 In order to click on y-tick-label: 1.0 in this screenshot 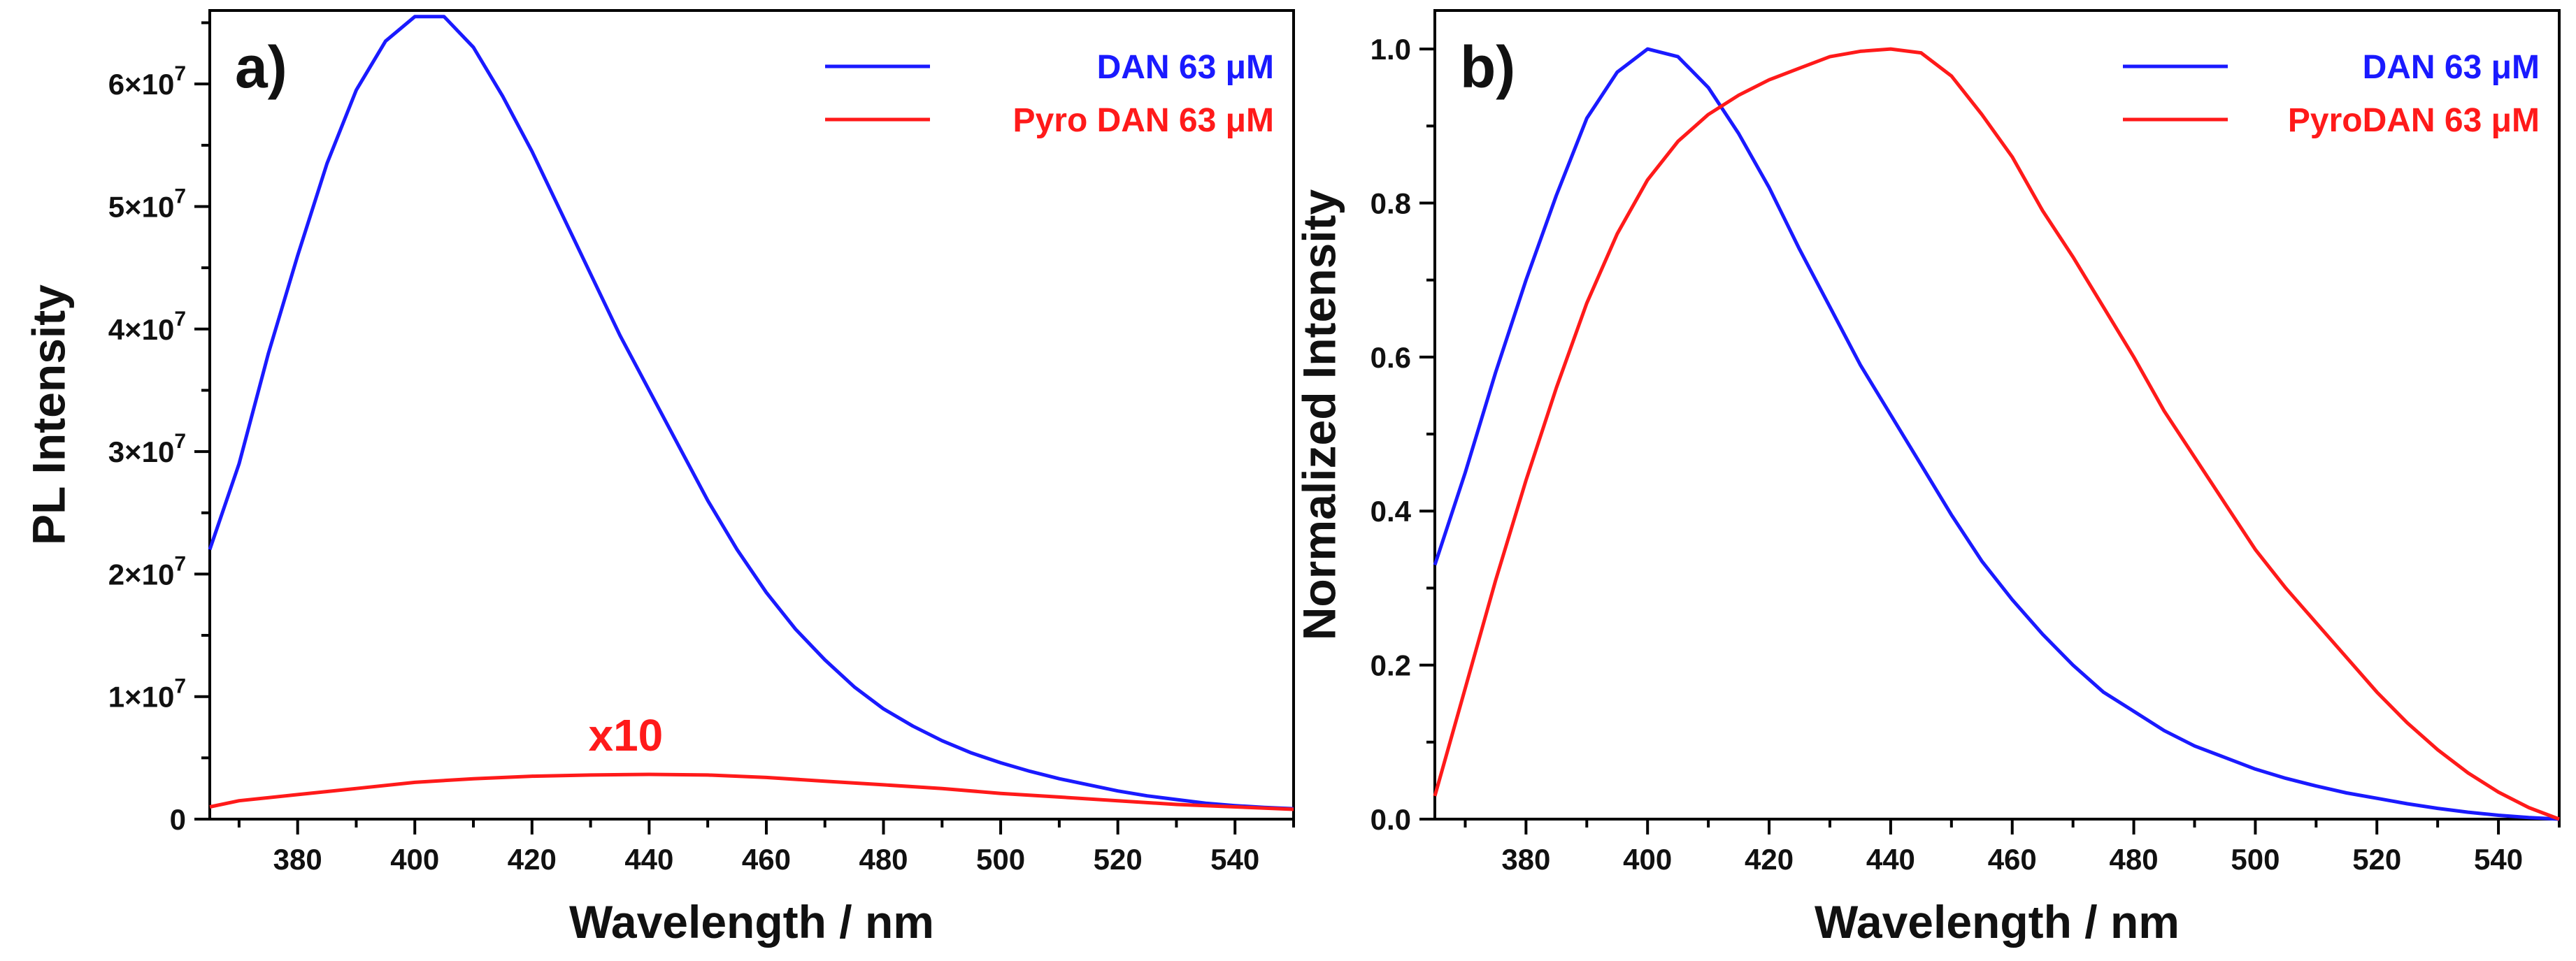, I will do `click(1391, 49)`.